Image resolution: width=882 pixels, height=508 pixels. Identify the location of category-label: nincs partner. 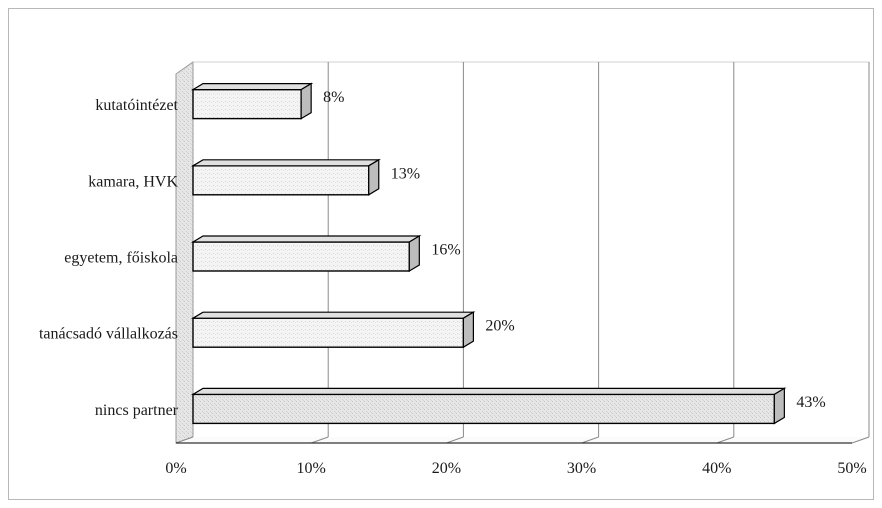
(137, 410).